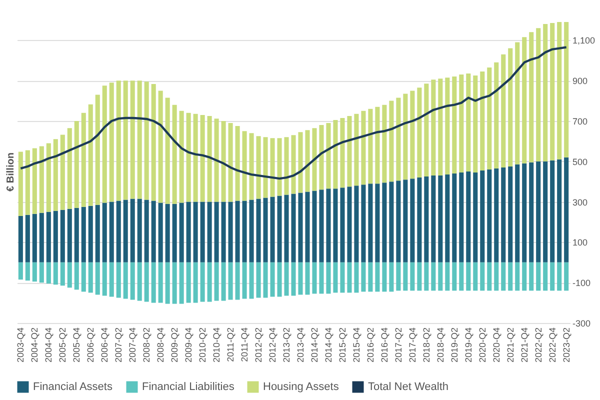  What do you see at coordinates (147, 345) in the screenshot?
I see `x-tick-label: 2008-Q2` at bounding box center [147, 345].